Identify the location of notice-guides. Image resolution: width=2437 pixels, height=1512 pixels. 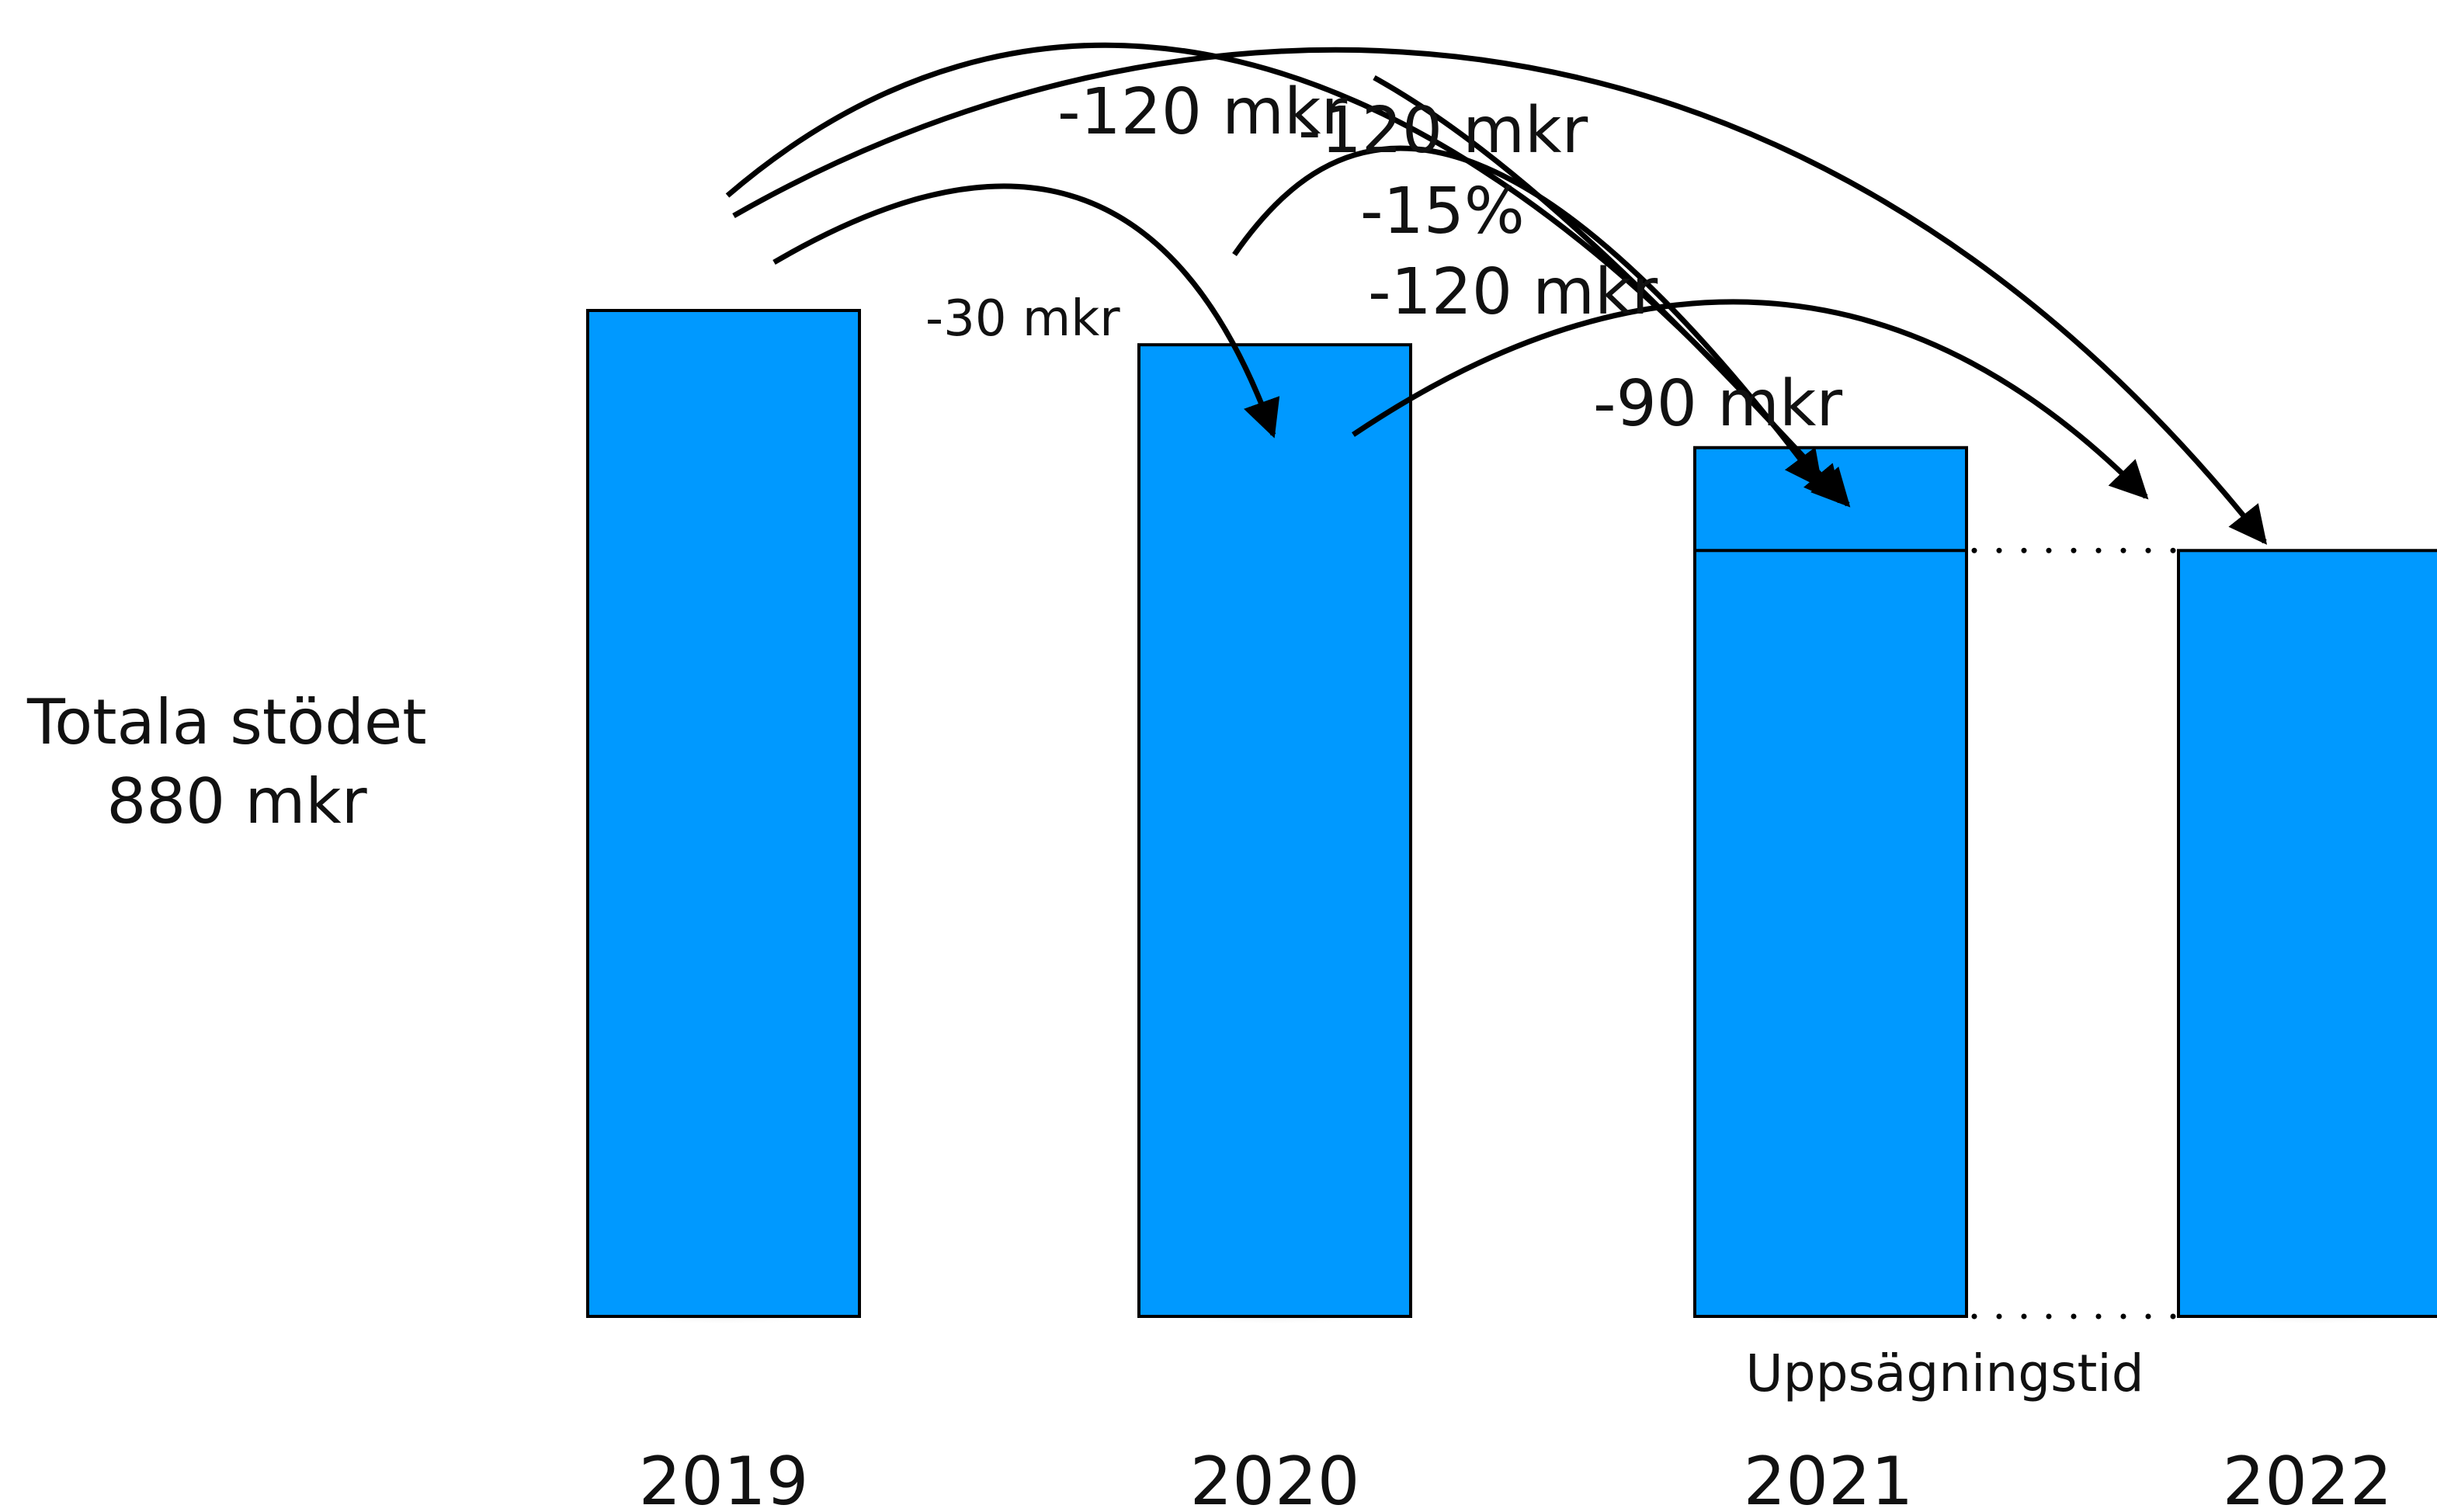
(2074, 933).